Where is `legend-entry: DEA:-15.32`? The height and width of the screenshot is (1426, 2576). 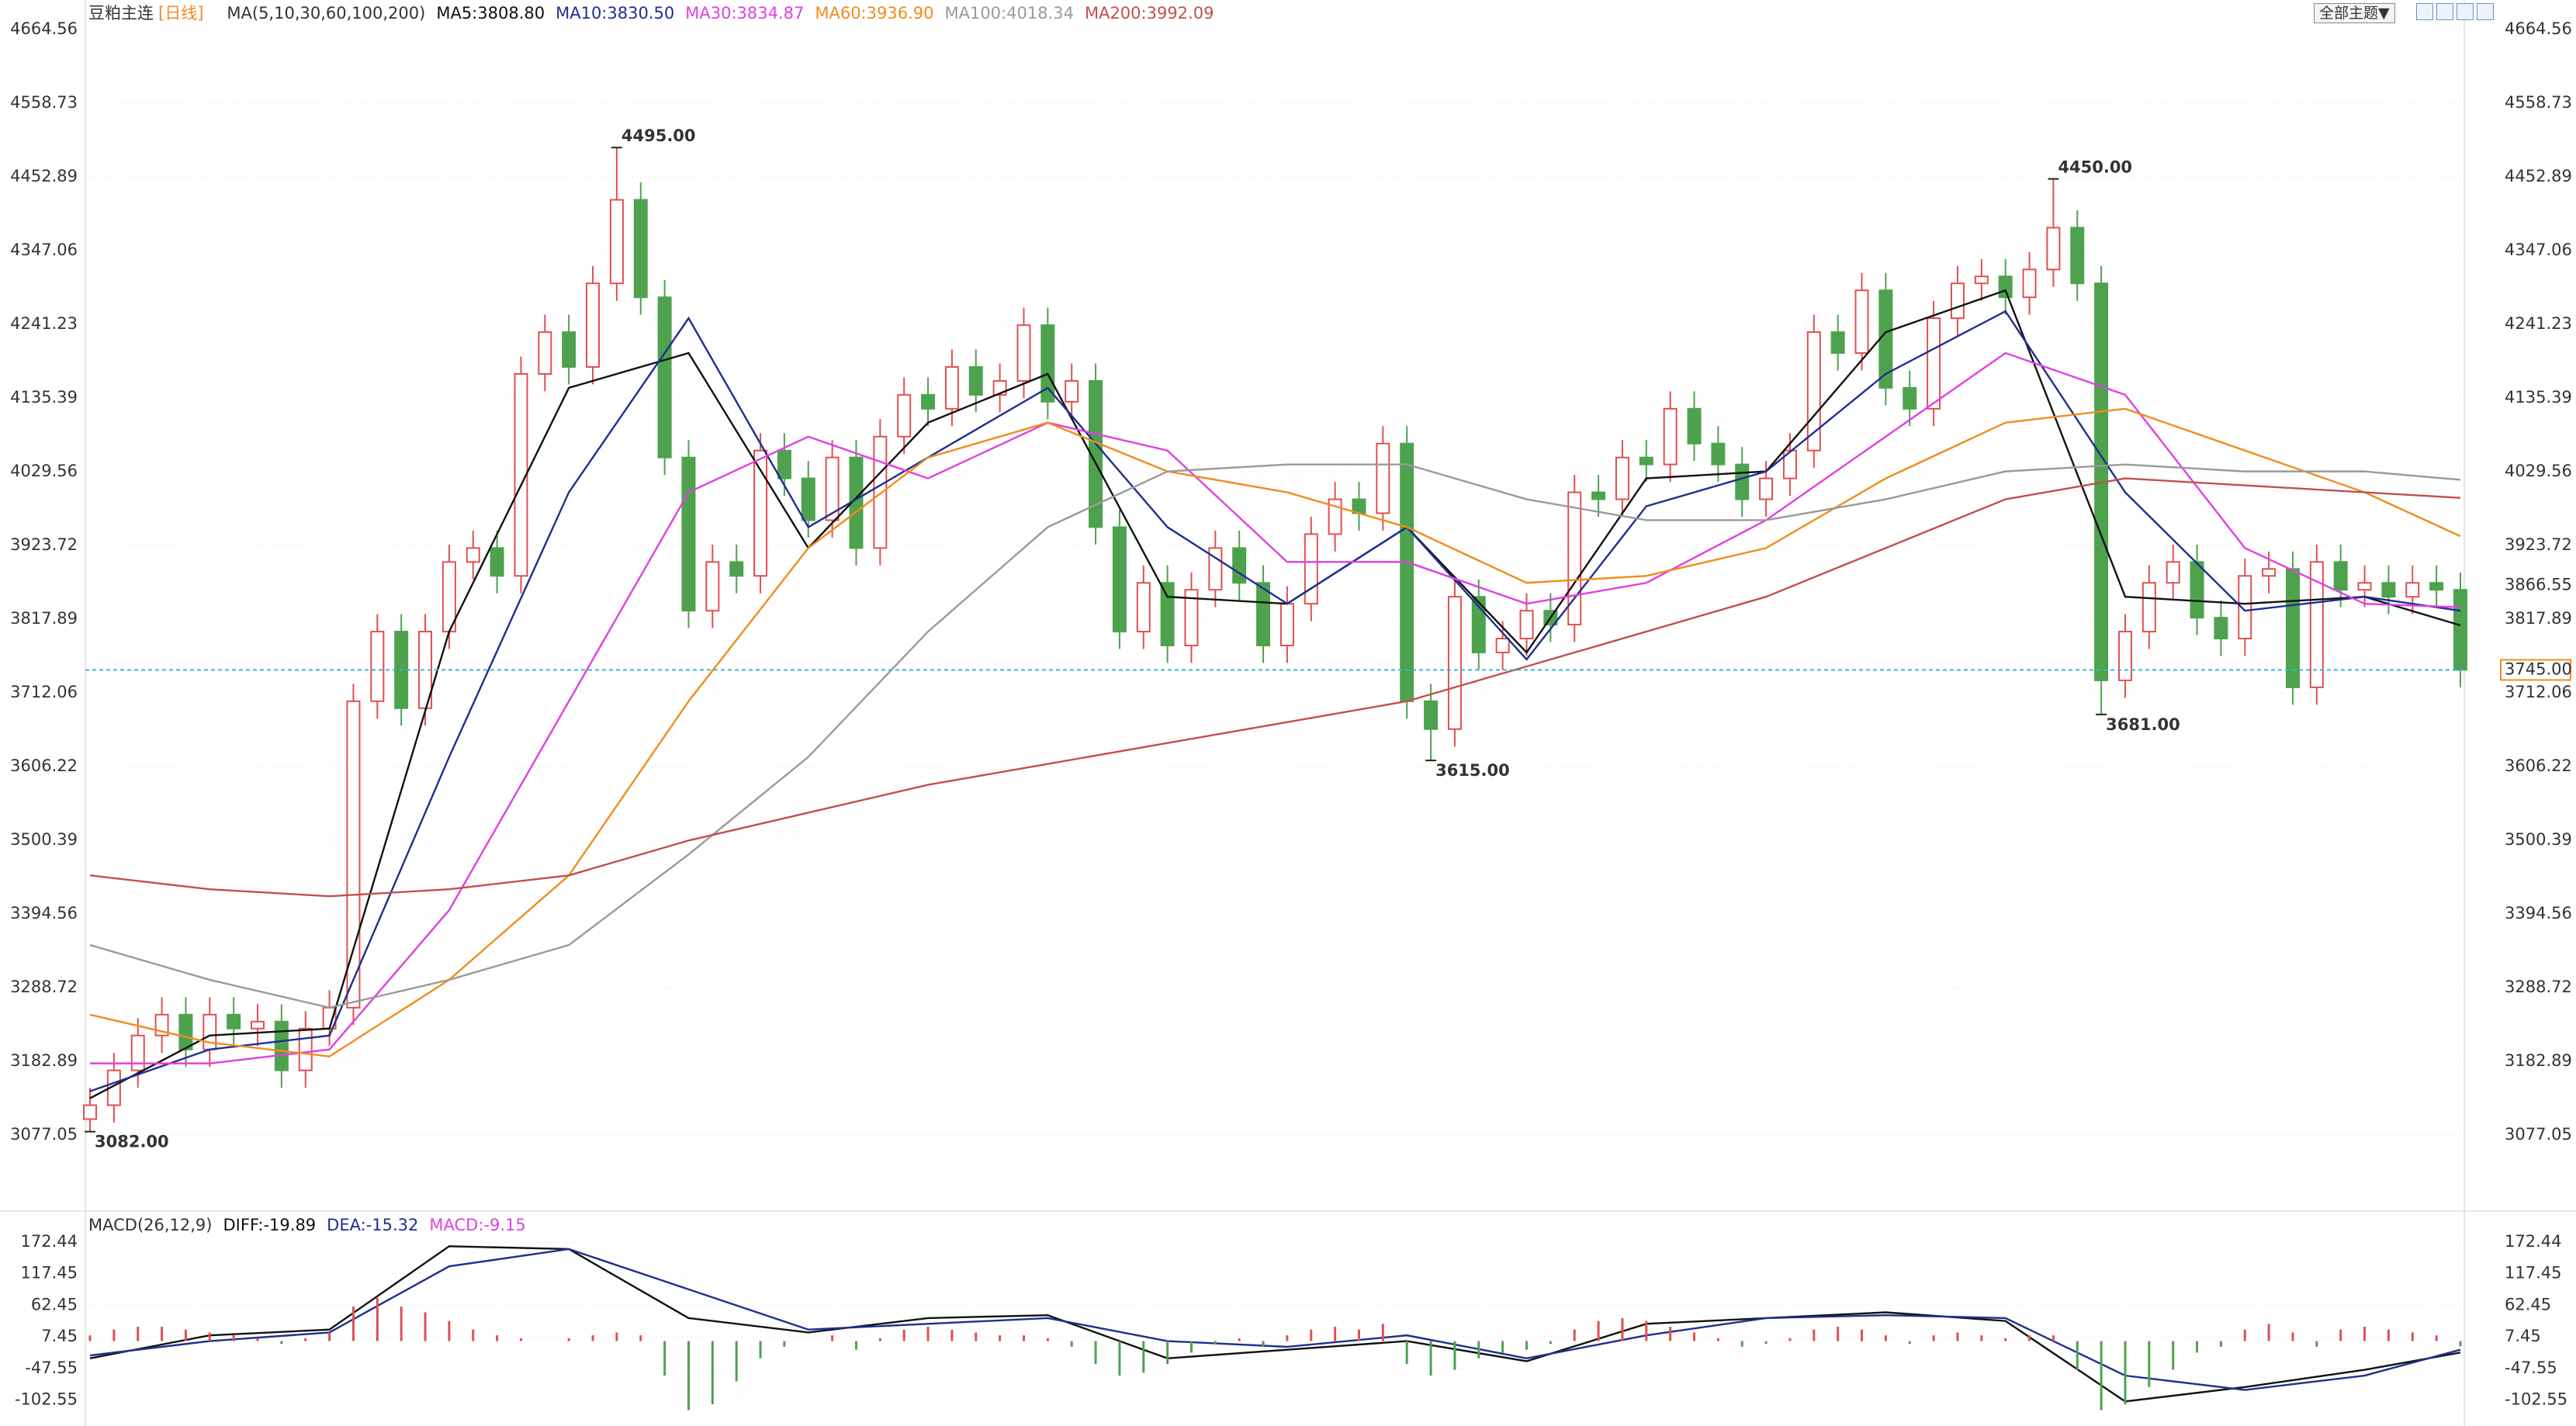 legend-entry: DEA:-15.32 is located at coordinates (372, 1225).